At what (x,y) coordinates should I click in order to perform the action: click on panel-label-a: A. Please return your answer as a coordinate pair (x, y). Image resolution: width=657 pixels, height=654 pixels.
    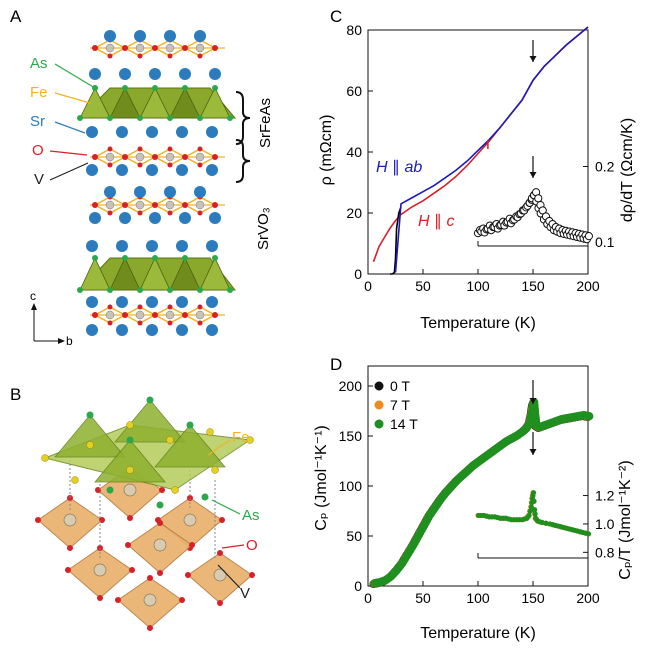
    Looking at the image, I should click on (16, 16).